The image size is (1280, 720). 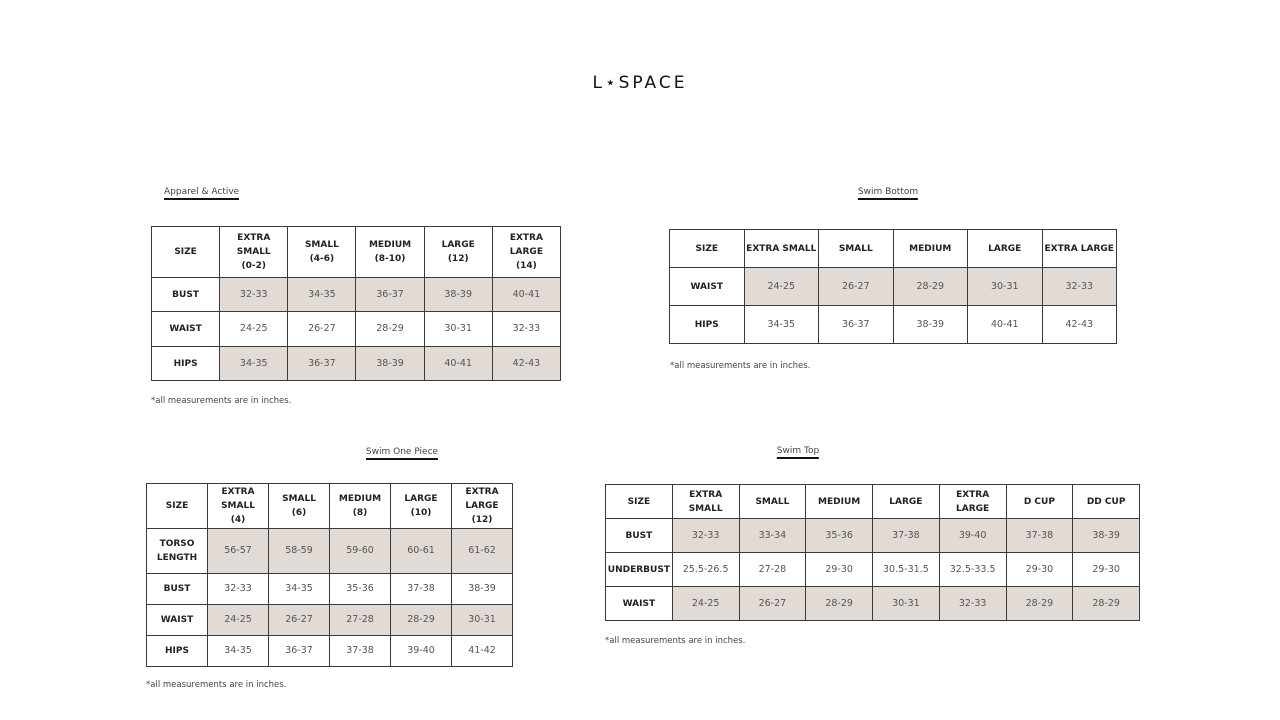 I want to click on row-label: UNDERBUST, so click(x=639, y=569).